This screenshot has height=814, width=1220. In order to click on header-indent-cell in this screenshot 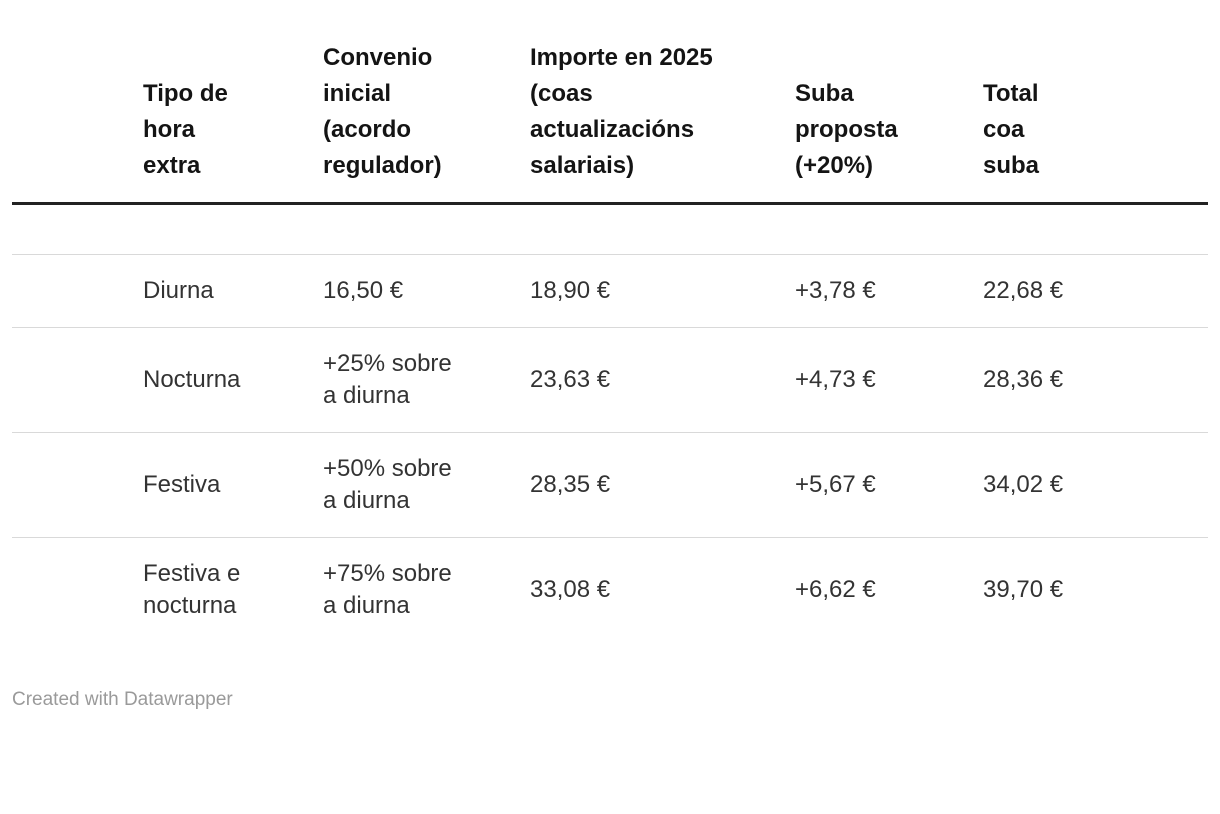, I will do `click(77, 122)`.